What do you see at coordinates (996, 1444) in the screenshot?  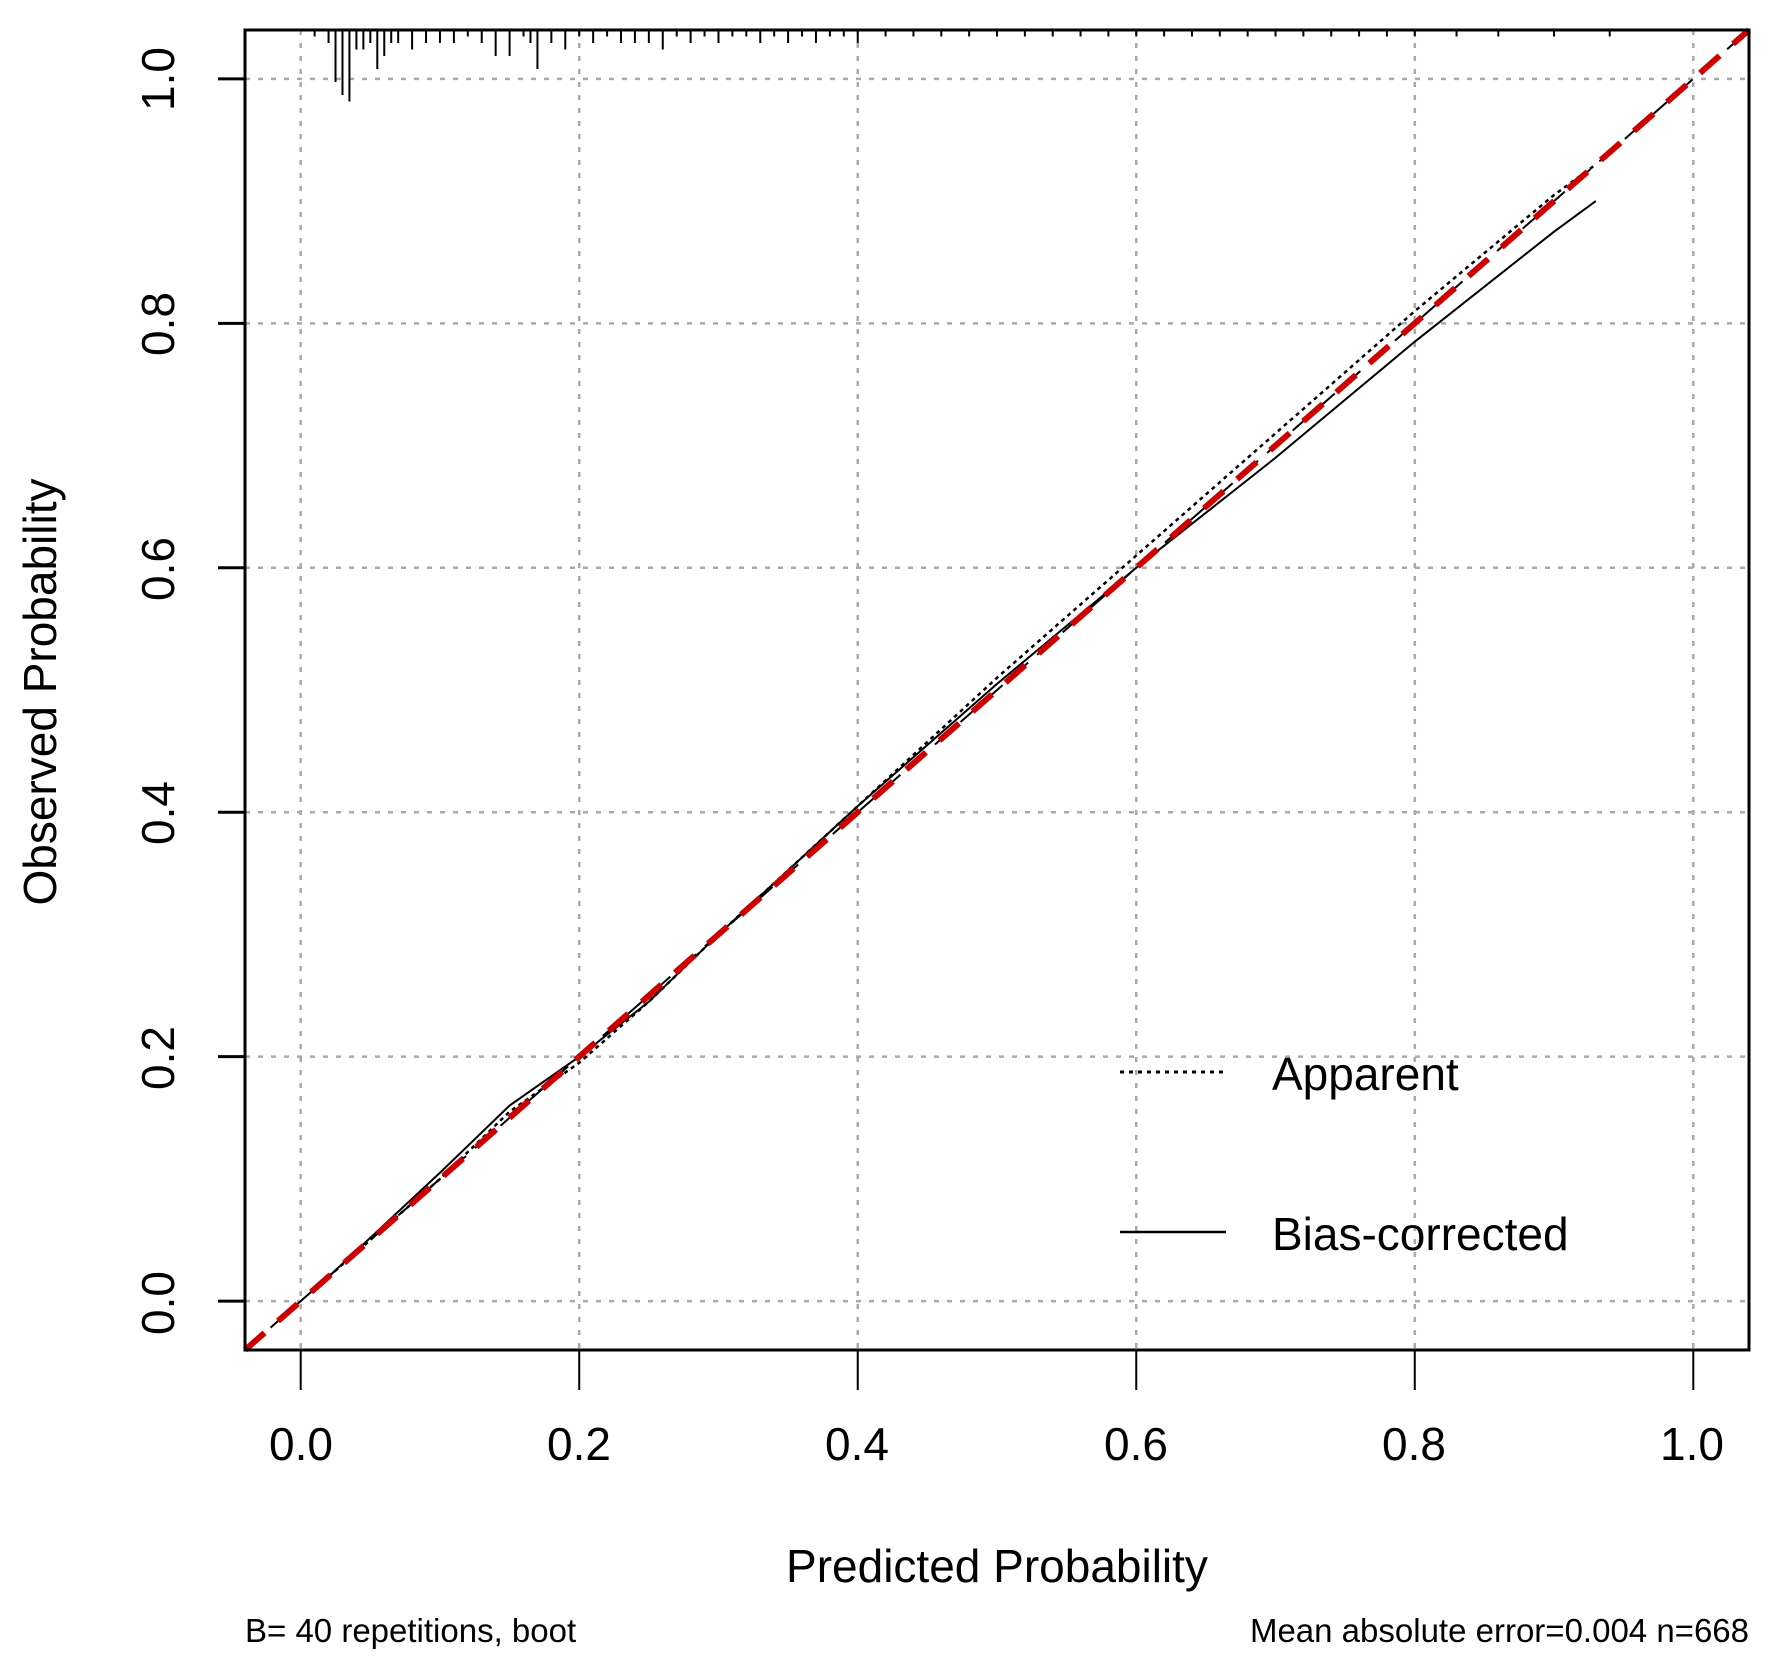 I see `x-tick-labels: 0.0 0.2 0.4 0.6 0.8 1.0` at bounding box center [996, 1444].